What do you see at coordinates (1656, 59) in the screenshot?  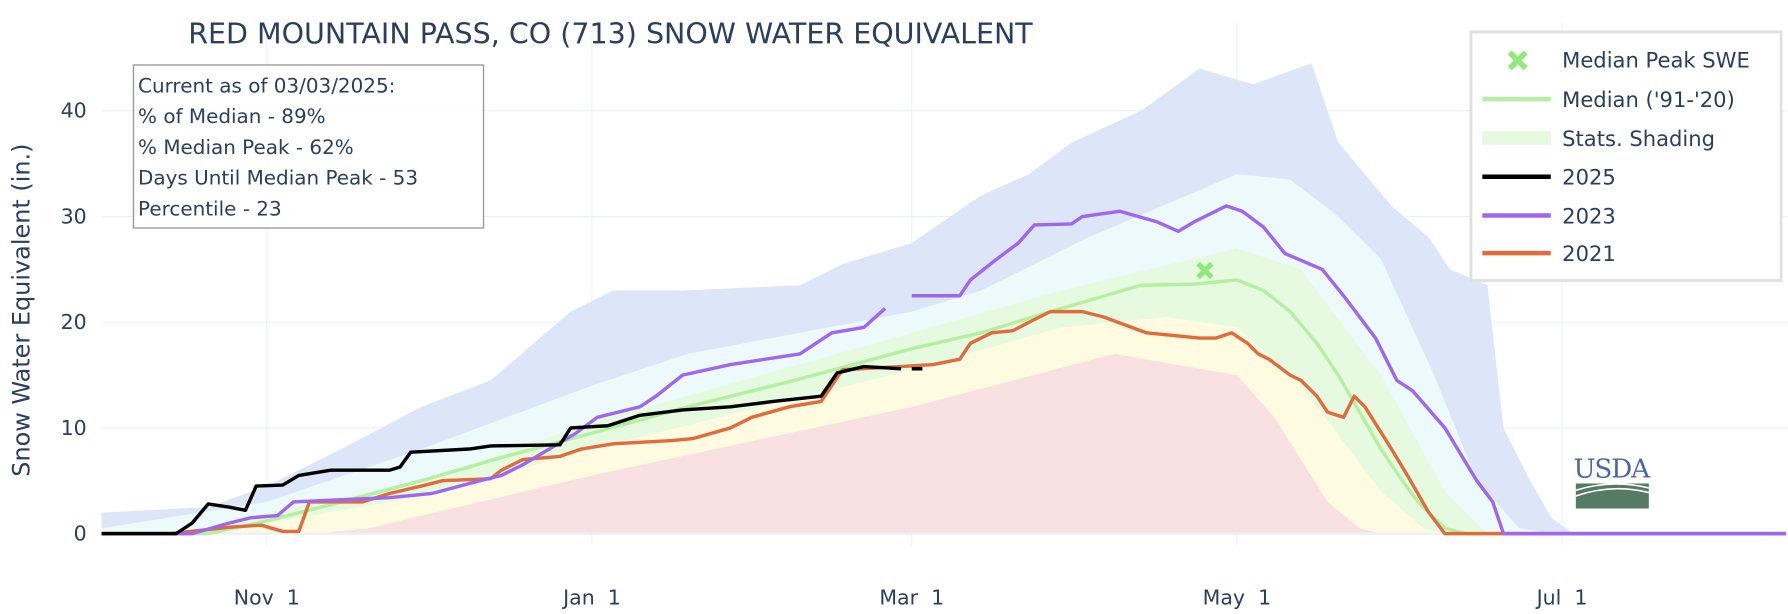 I see `legend-label: Median Peak SWE` at bounding box center [1656, 59].